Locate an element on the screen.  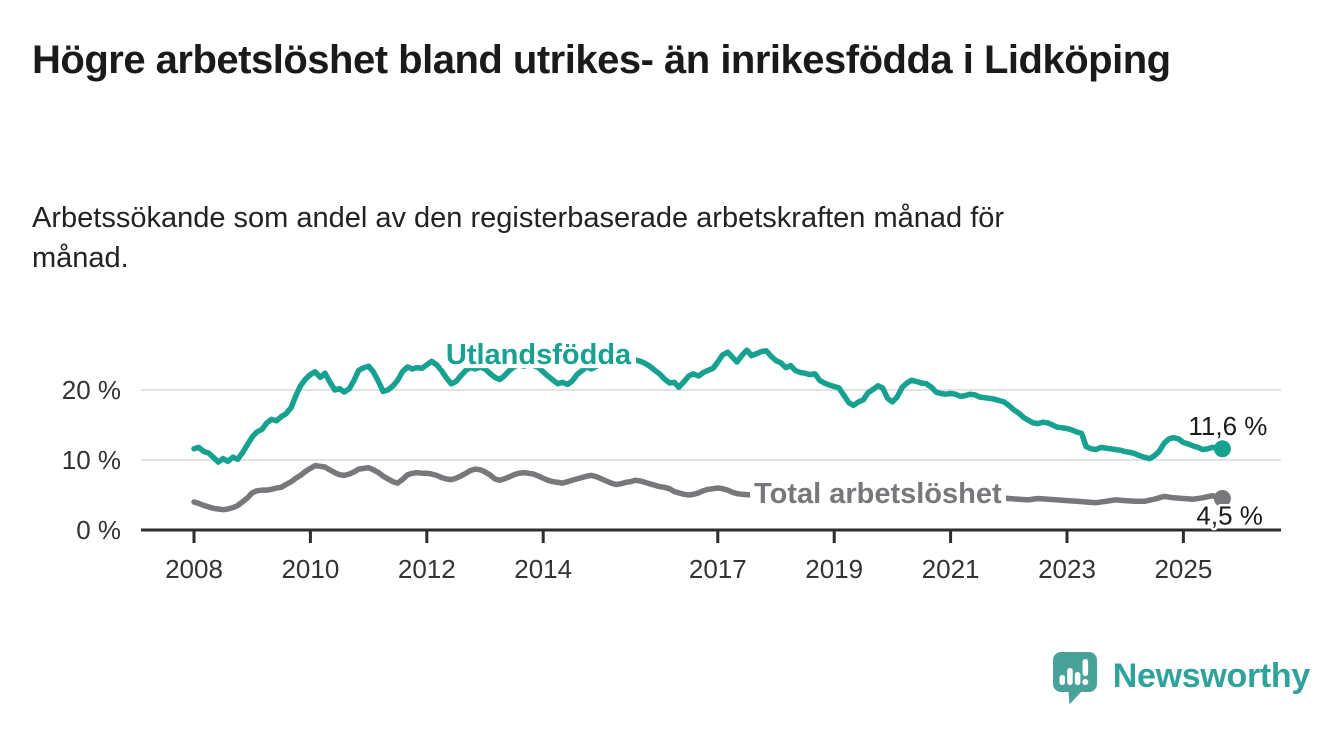
newsworthy-bubble-chart-icon is located at coordinates (1074, 678).